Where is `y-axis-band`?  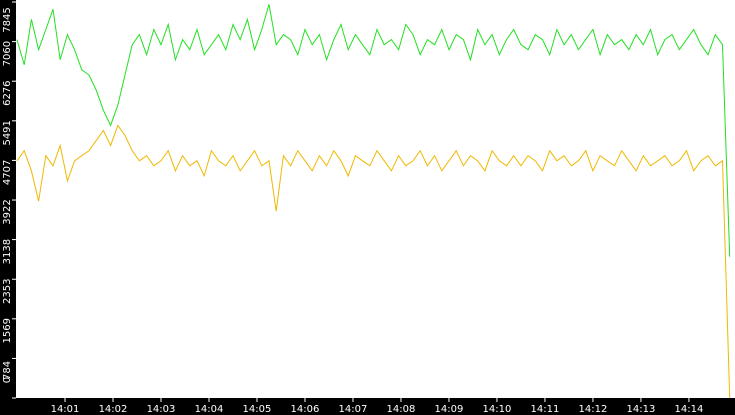
y-axis-band is located at coordinates (8, 207).